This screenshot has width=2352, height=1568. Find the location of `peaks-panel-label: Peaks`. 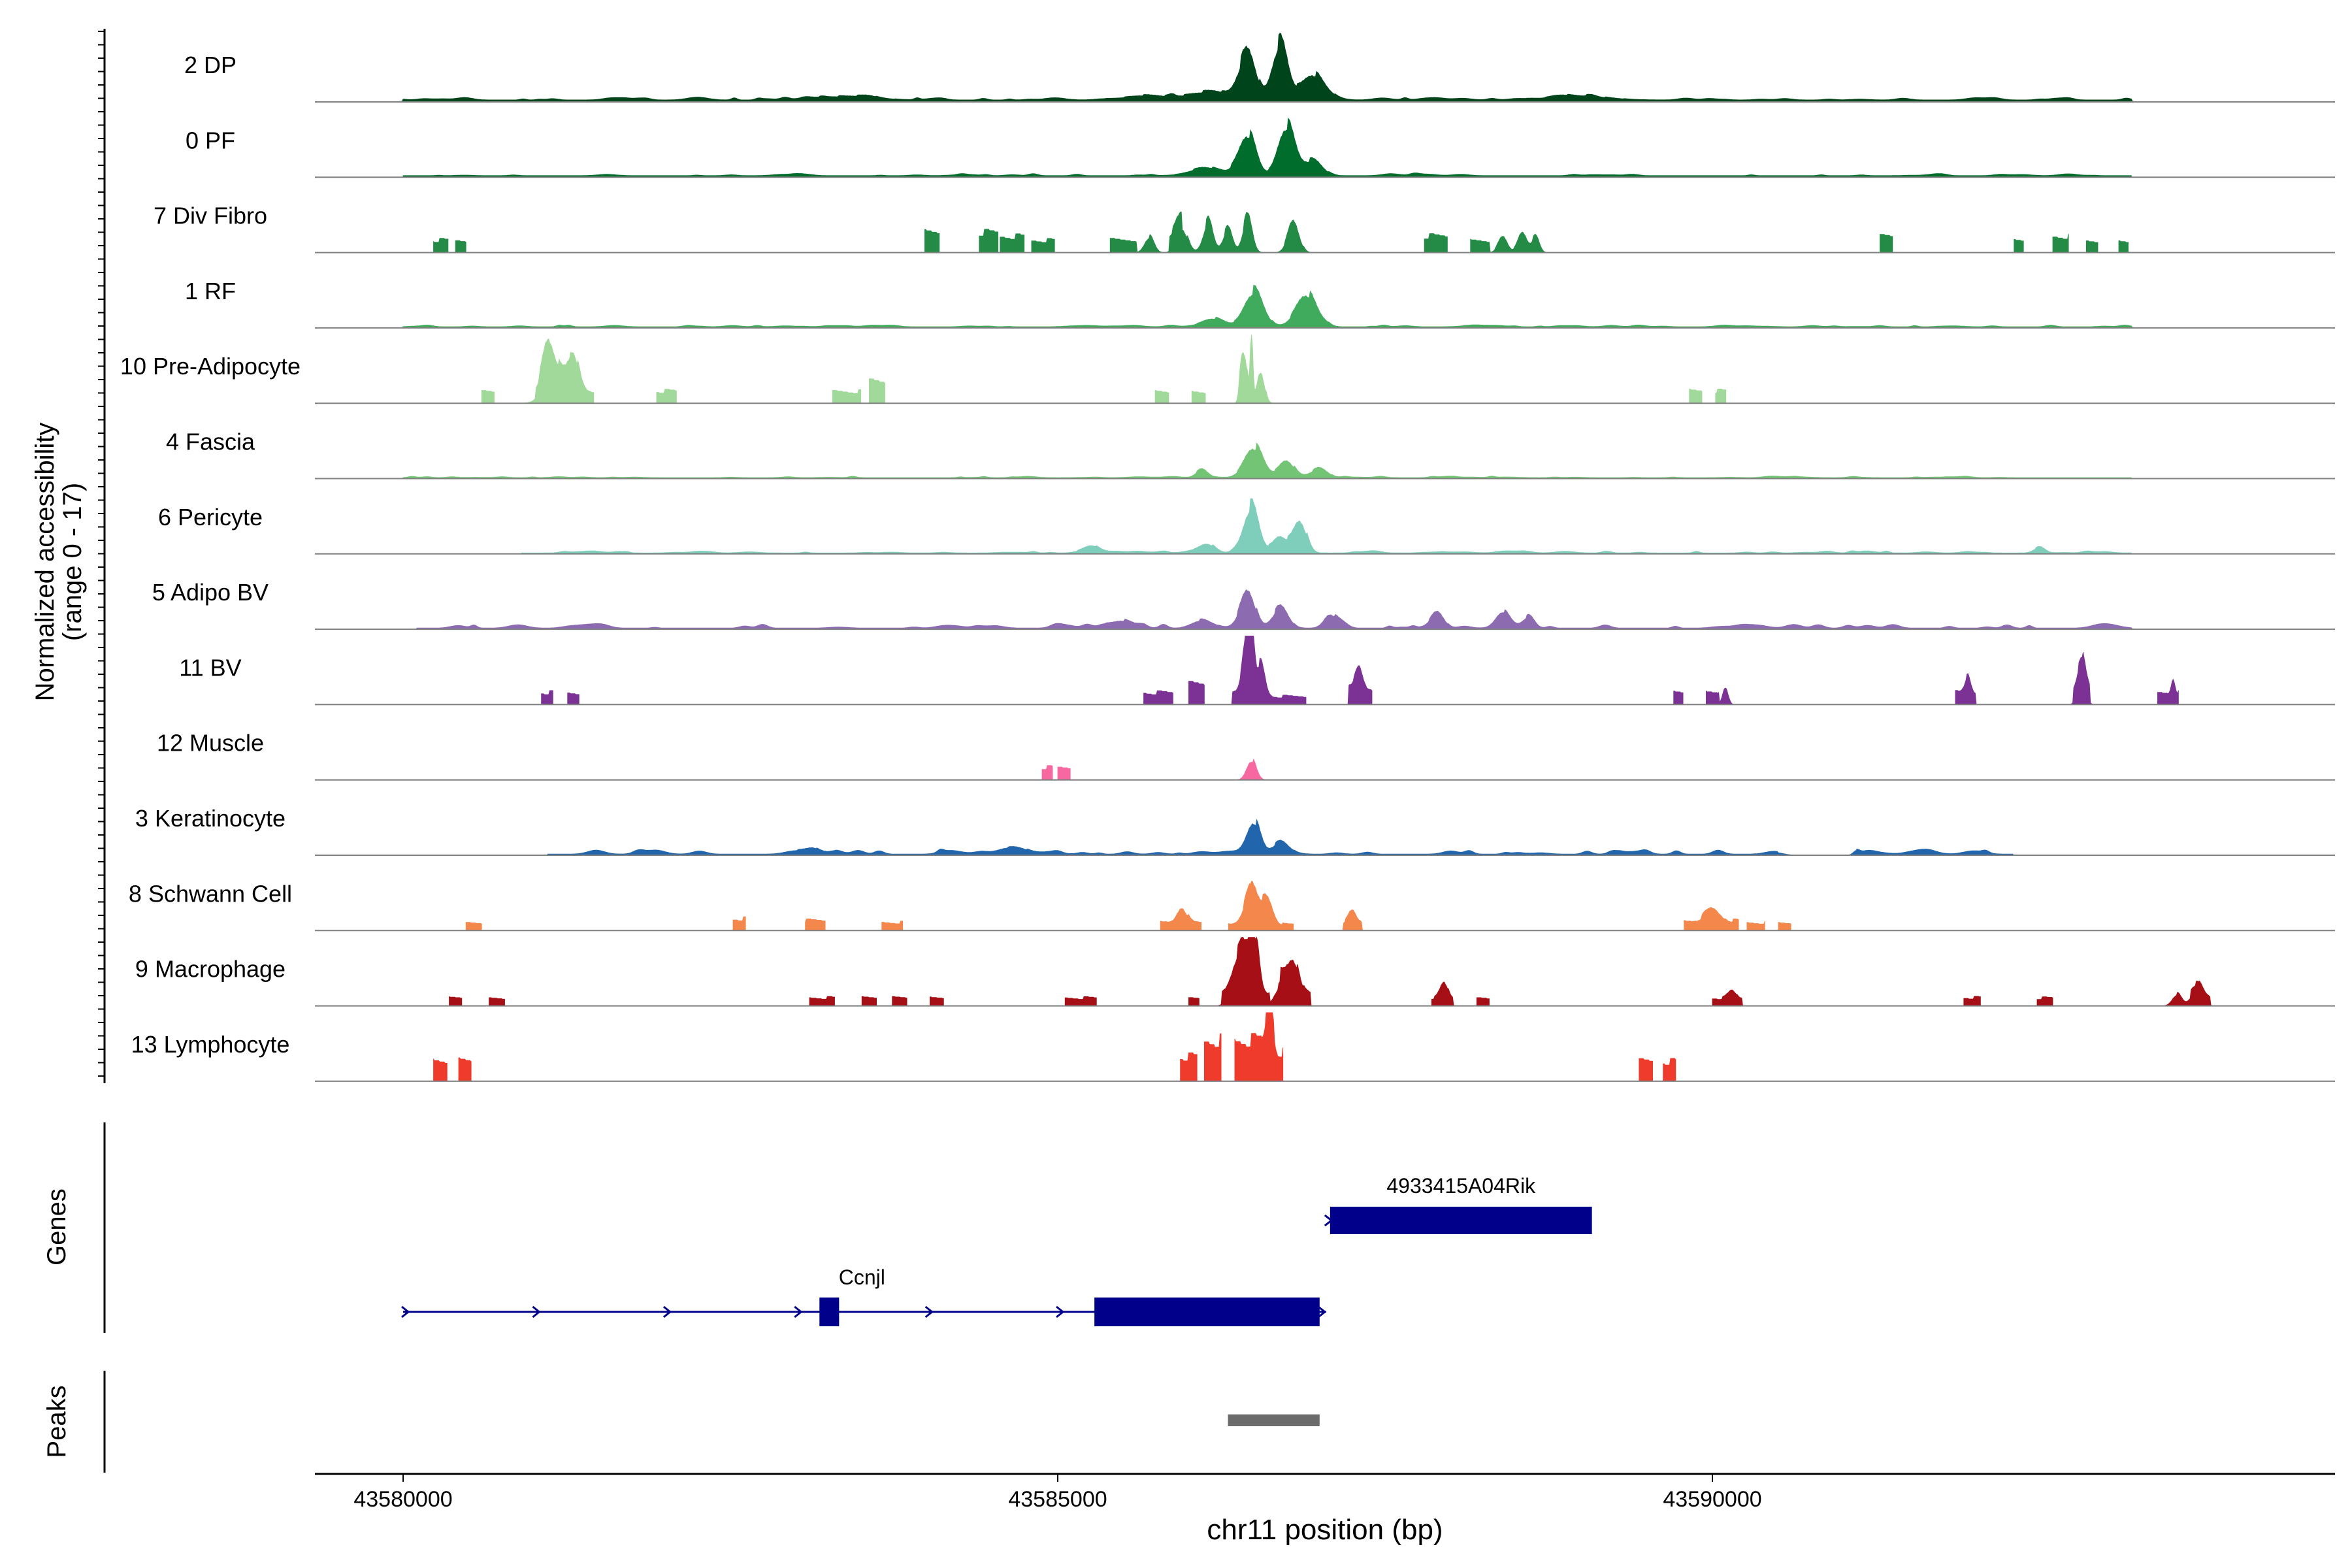

peaks-panel-label: Peaks is located at coordinates (56, 1421).